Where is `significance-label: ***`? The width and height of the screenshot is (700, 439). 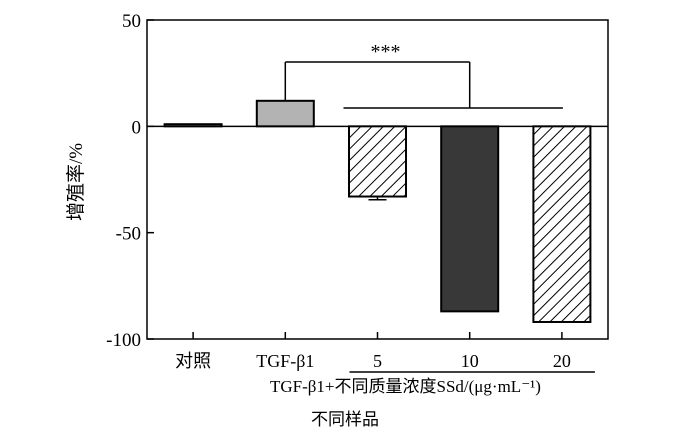
significance-label: *** is located at coordinates (386, 52).